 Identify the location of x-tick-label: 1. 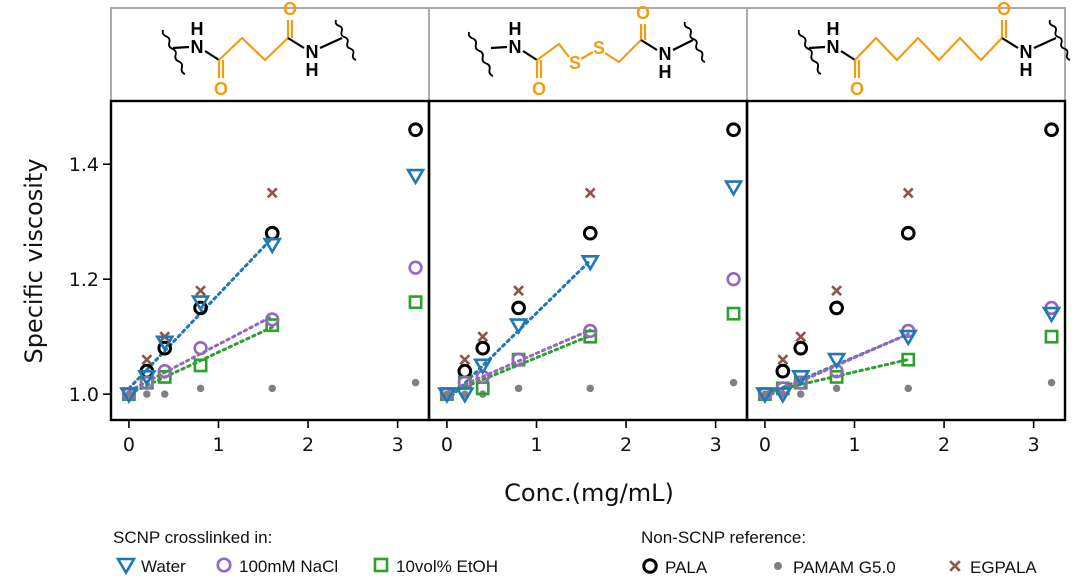
(536, 445).